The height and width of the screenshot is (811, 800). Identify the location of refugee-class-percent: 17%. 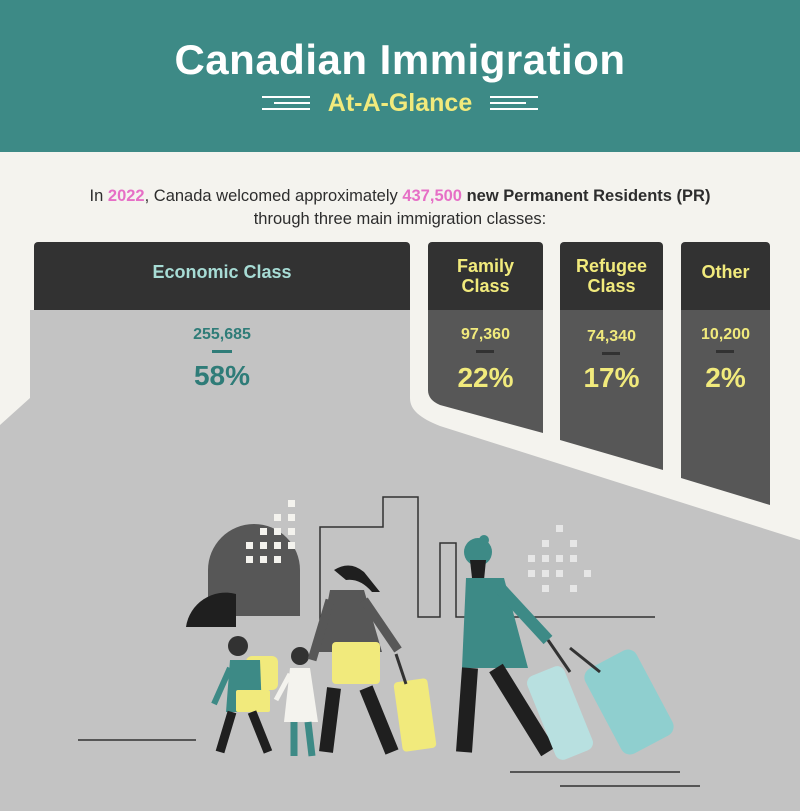
(611, 377).